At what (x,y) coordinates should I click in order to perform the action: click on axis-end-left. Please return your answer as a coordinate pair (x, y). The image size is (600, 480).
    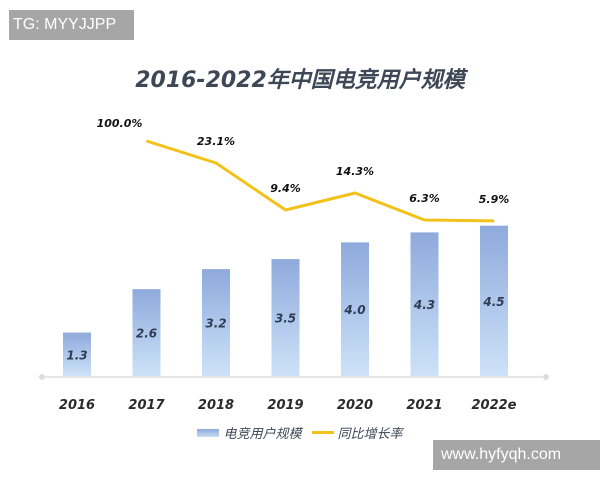
    Looking at the image, I should click on (42, 377).